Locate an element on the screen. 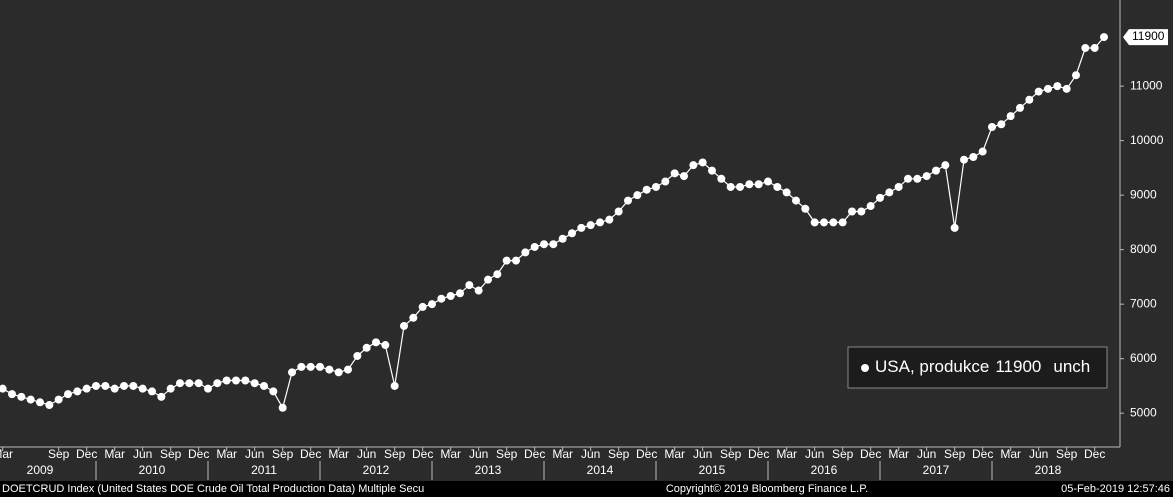  legend-box is located at coordinates (977, 367).